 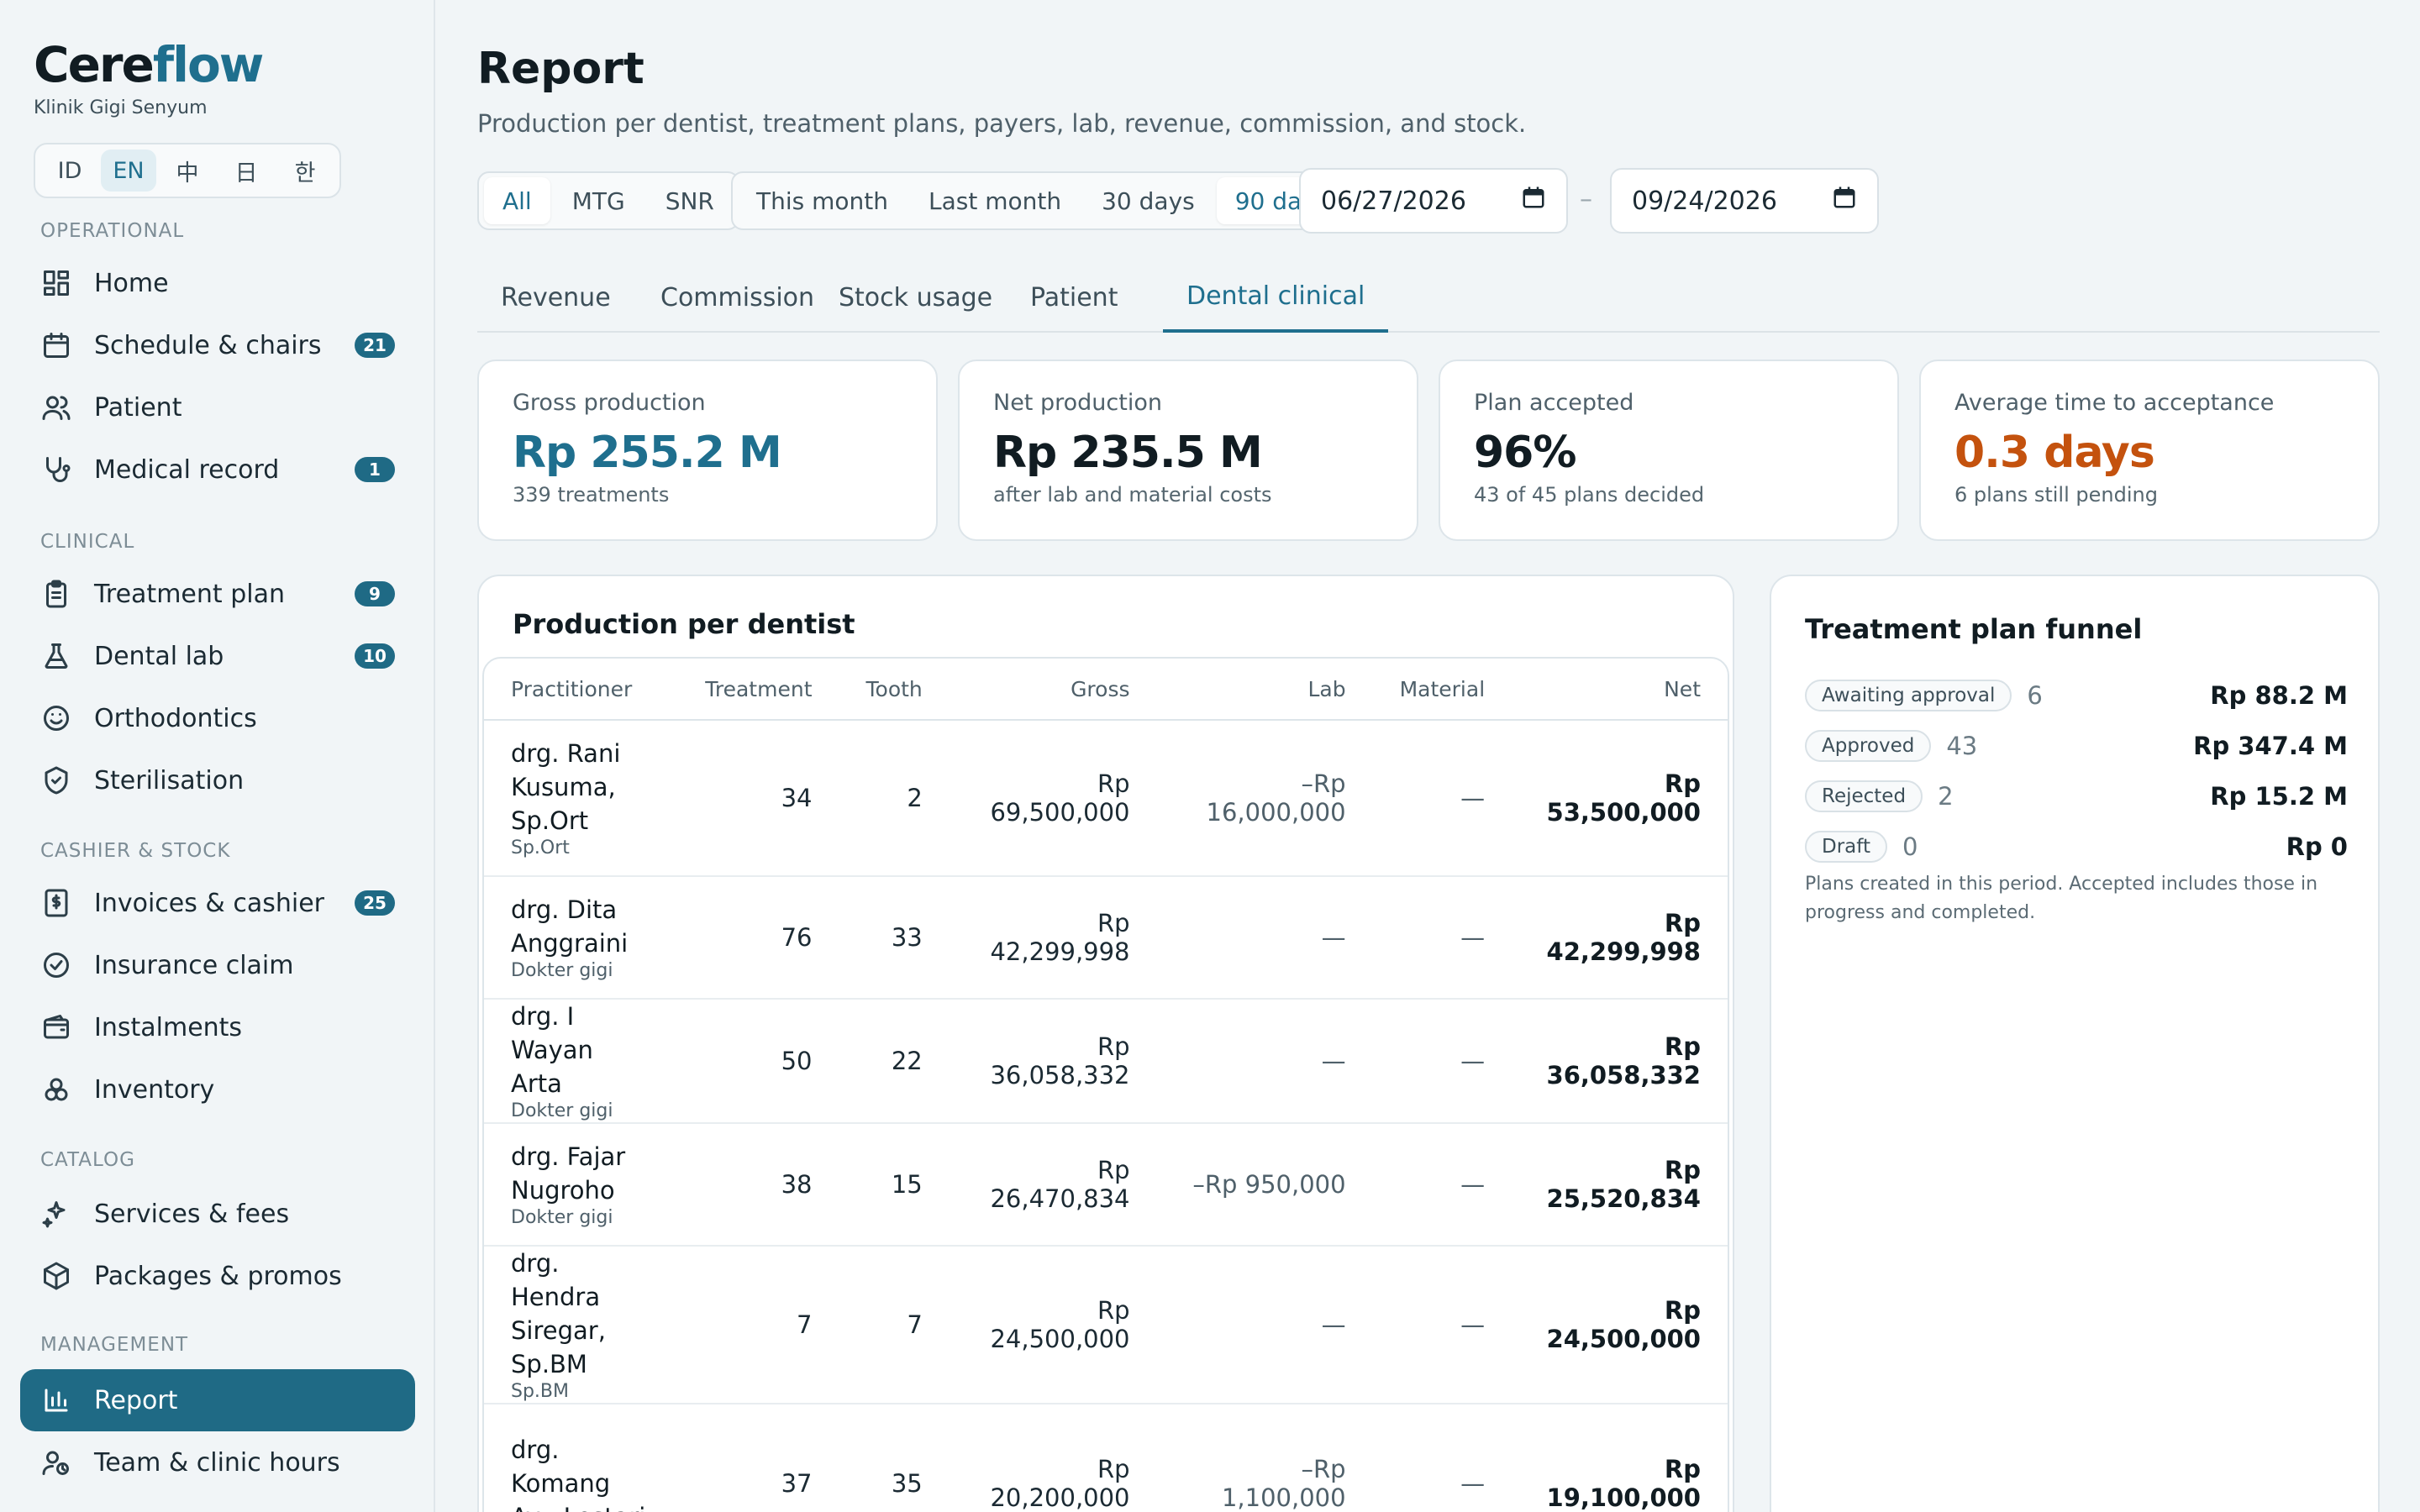 I want to click on sidebar-item-team-and-clinic-hours: Team & clinic hours, so click(x=218, y=1462).